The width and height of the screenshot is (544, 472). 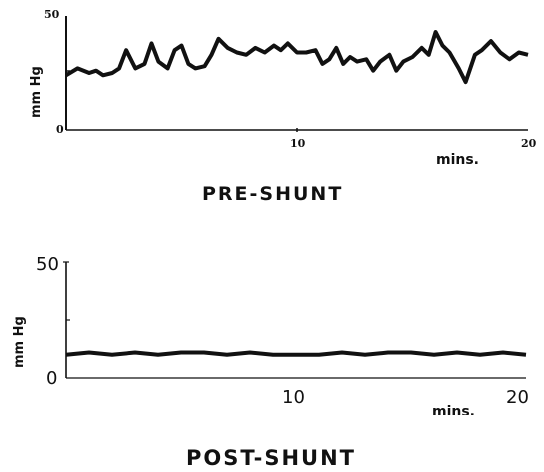 What do you see at coordinates (273, 194) in the screenshot?
I see `pre-shunt-title: PRE-SHUNT` at bounding box center [273, 194].